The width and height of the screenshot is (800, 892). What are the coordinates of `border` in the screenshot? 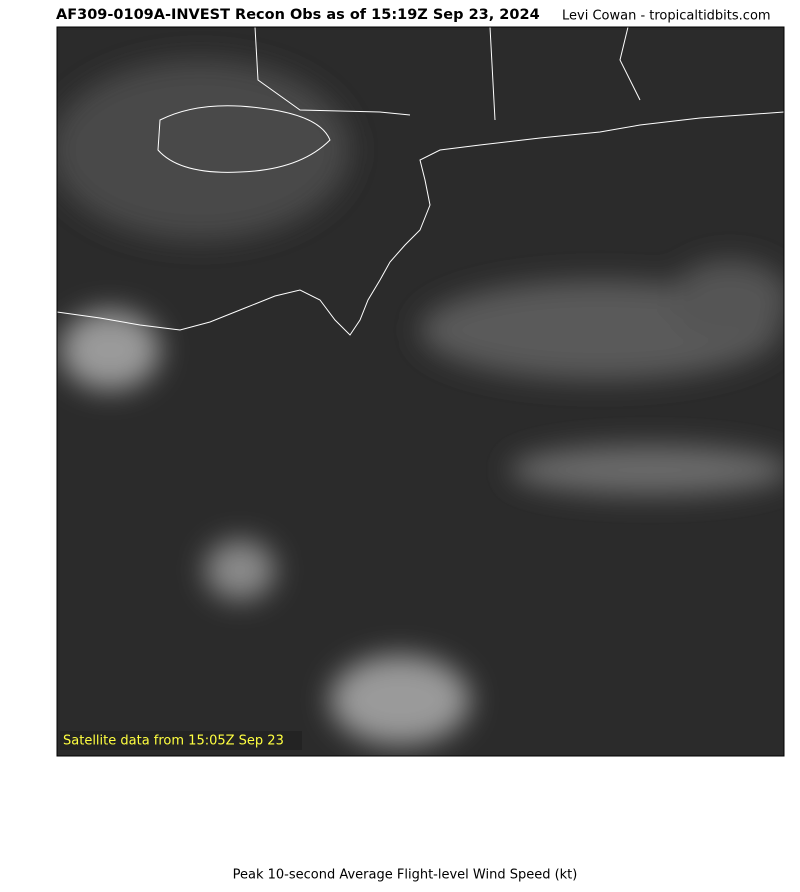 It's located at (447, 74).